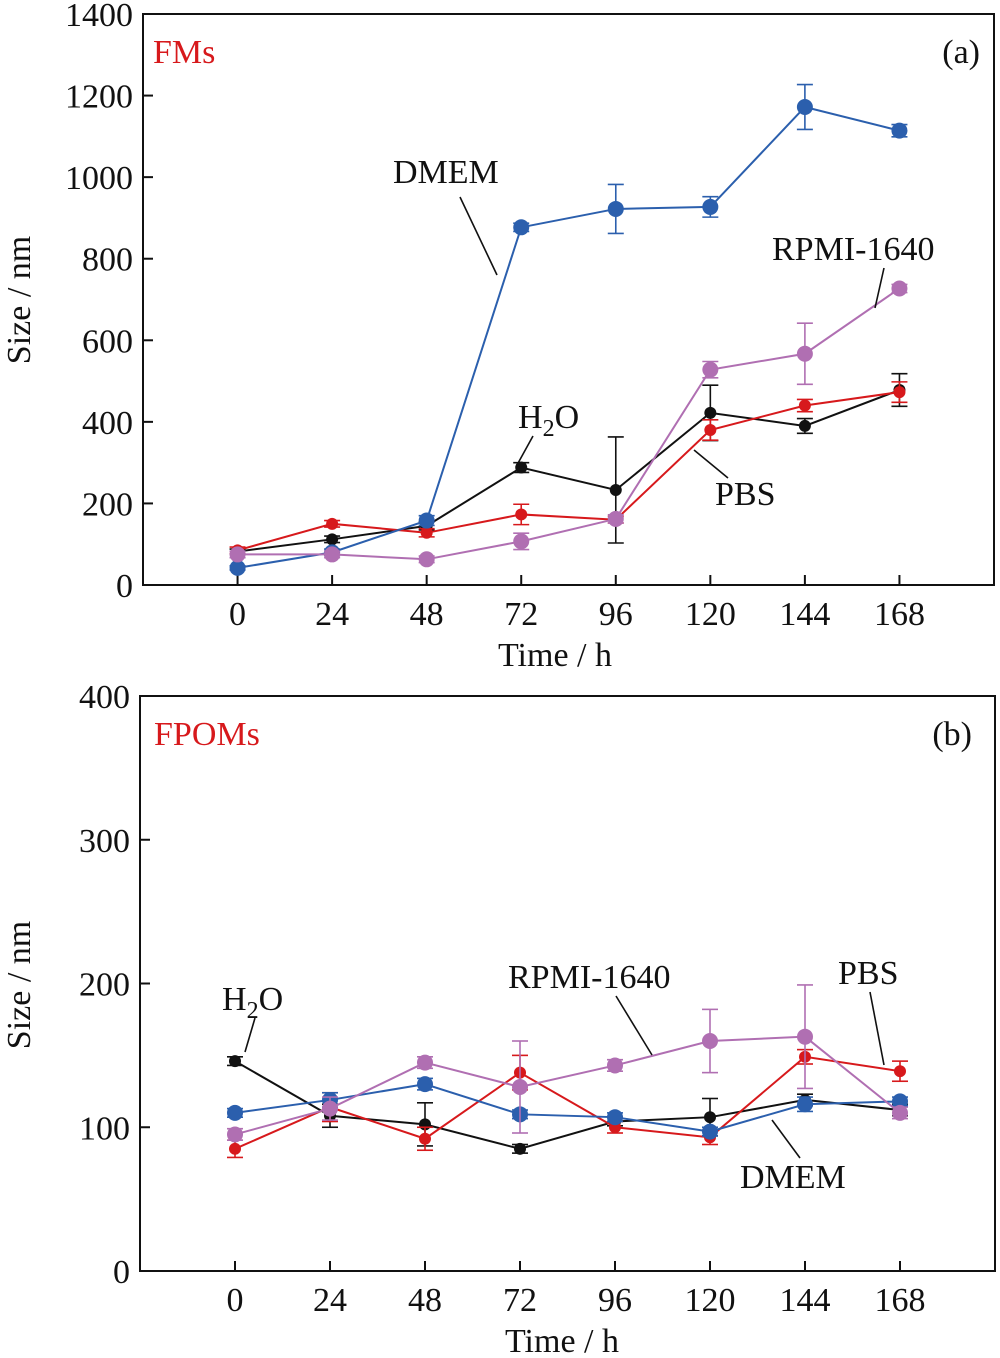 The height and width of the screenshot is (1358, 1000). I want to click on panel-b-leader-h2o, so click(250, 1035).